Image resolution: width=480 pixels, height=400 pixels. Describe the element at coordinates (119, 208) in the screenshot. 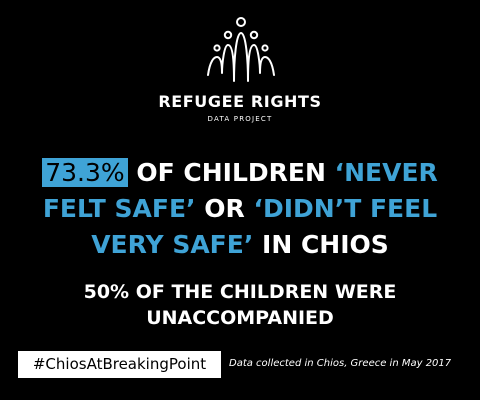

I see `headline-text-blue-2a: FELT SAFE’` at that location.